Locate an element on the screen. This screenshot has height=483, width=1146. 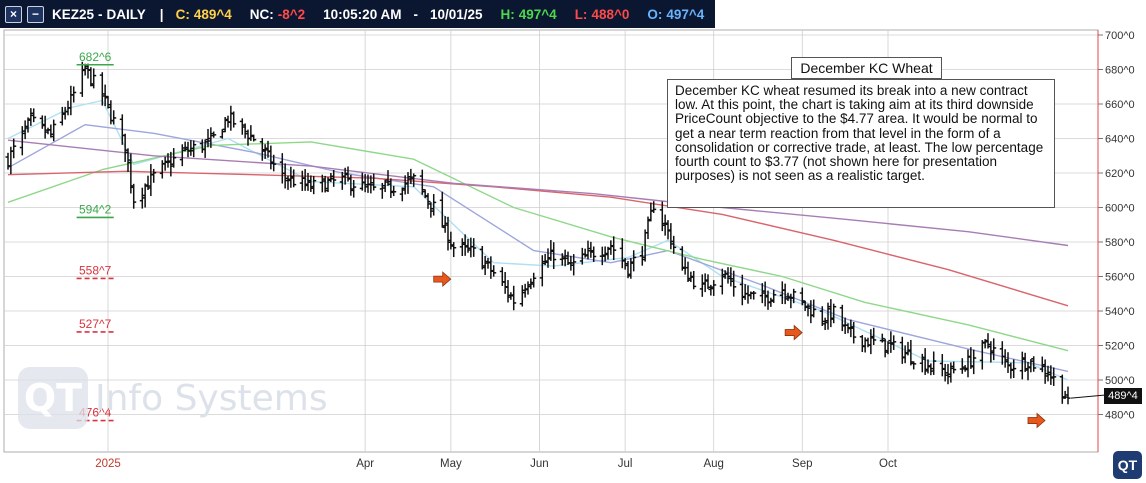
minimize-window-icon: − is located at coordinates (35, 14).